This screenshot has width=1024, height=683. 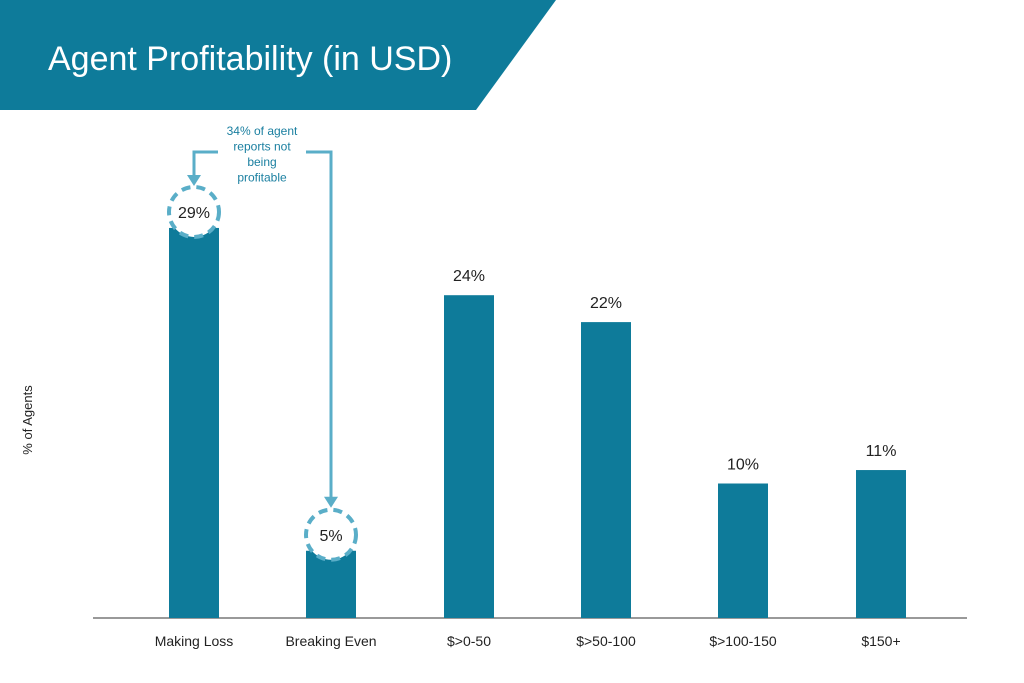 I want to click on annotation-connector-right, so click(x=319, y=327).